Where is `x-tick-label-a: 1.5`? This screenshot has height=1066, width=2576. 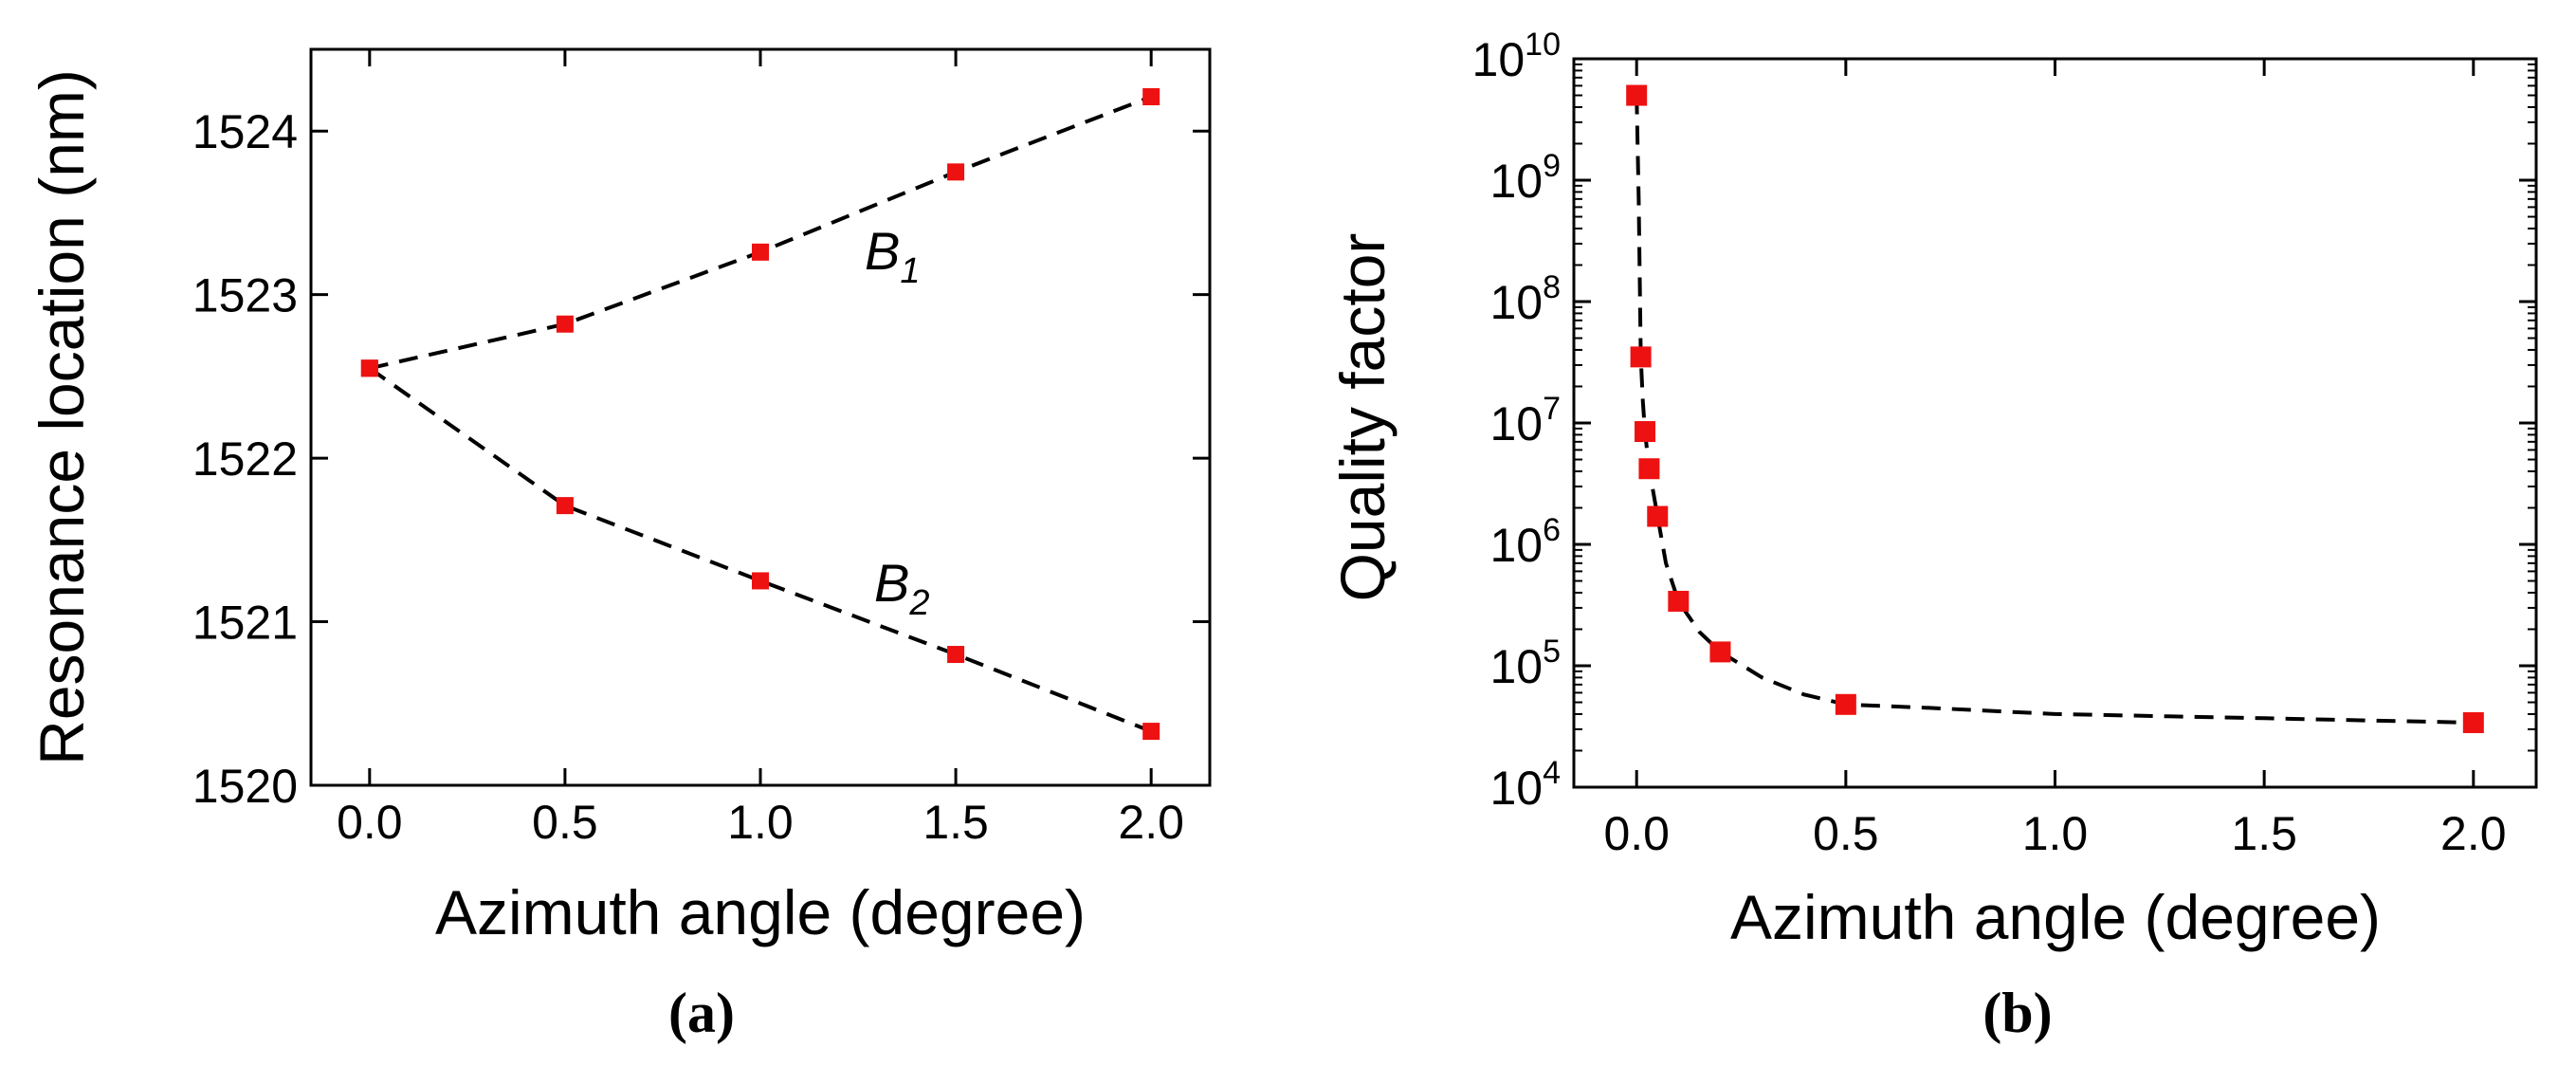
x-tick-label-a: 1.5 is located at coordinates (956, 822).